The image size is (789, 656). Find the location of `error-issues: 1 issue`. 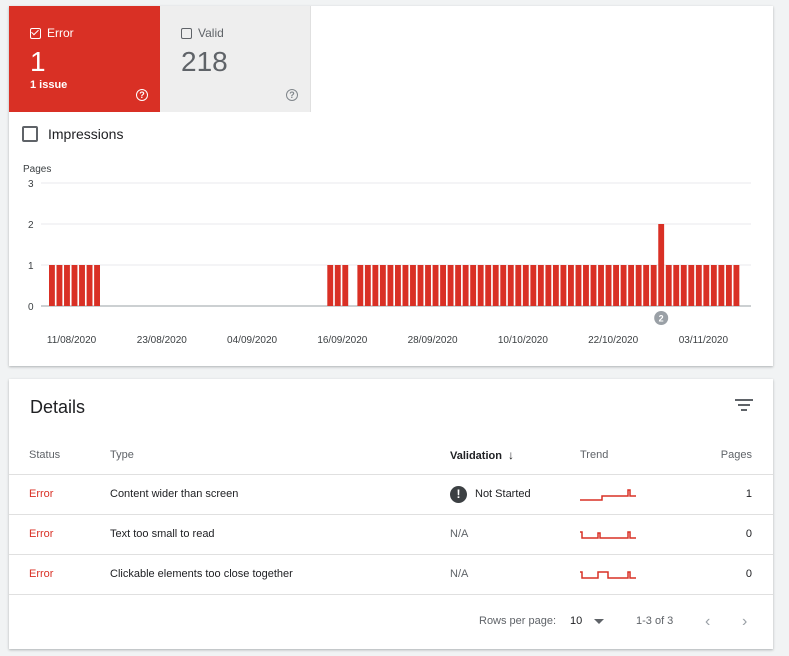

error-issues: 1 issue is located at coordinates (49, 85).